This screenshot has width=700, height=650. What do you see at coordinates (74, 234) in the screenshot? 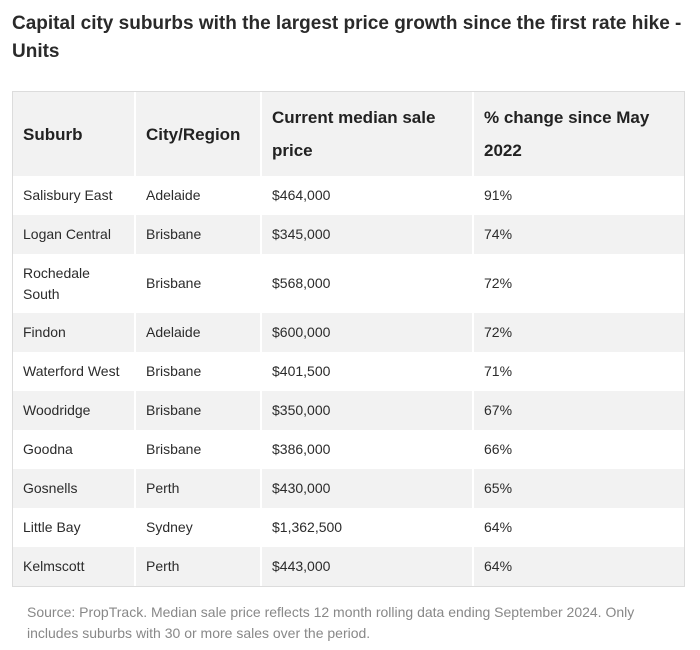
I see `cell-suburb: Logan Central` at bounding box center [74, 234].